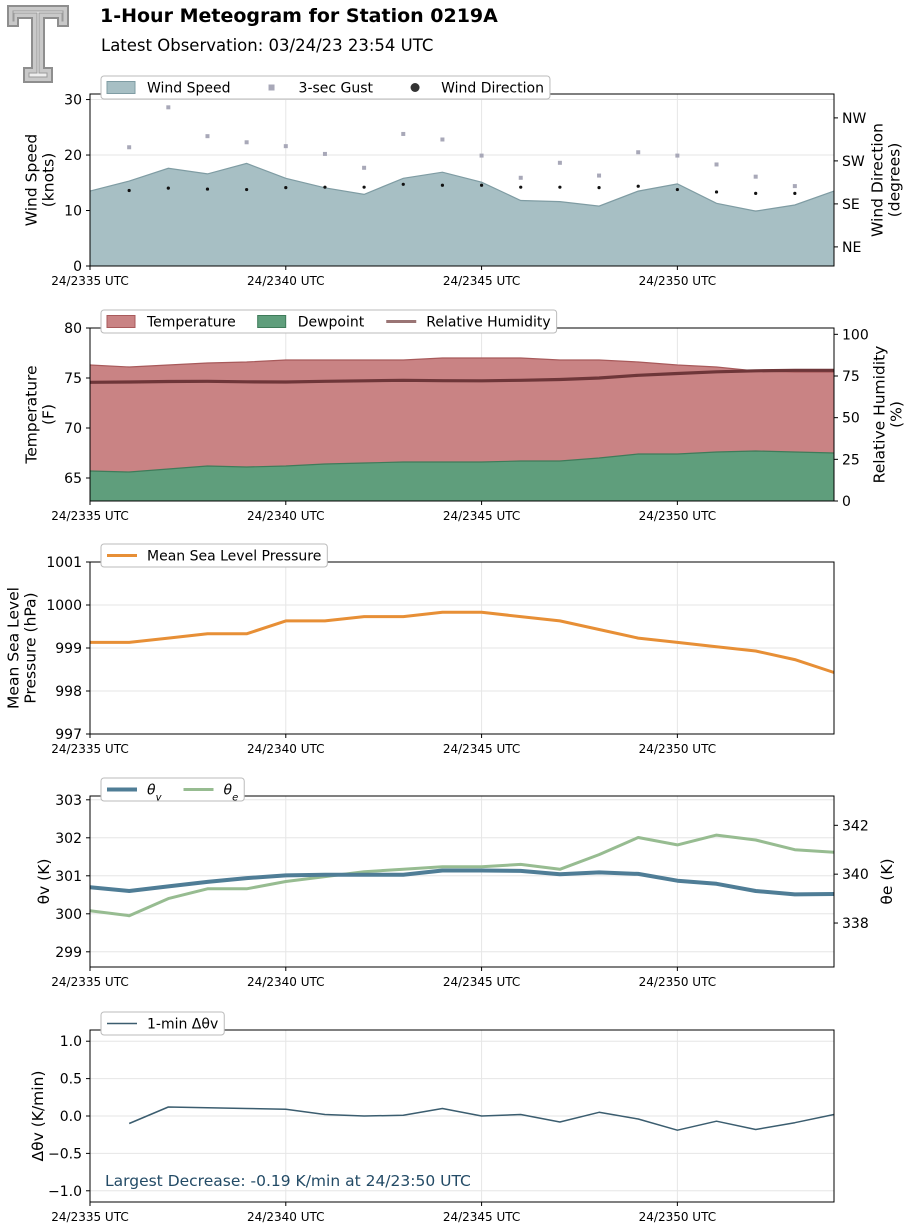 The width and height of the screenshot is (913, 1231). Describe the element at coordinates (462, 642) in the screenshot. I see `mslp-line` at that location.